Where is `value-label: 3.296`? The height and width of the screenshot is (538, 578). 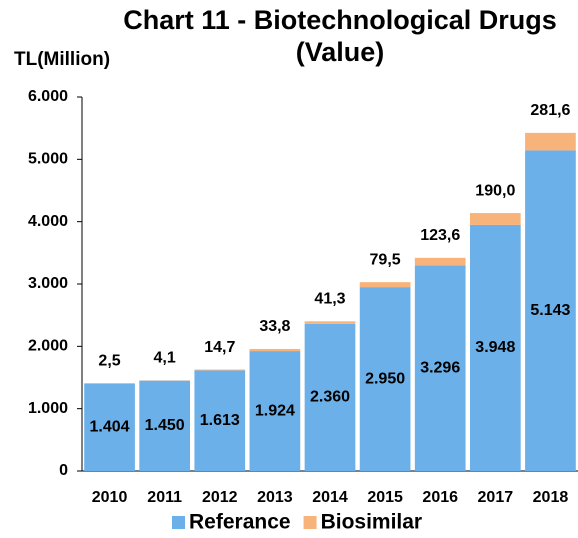 value-label: 3.296 is located at coordinates (440, 367).